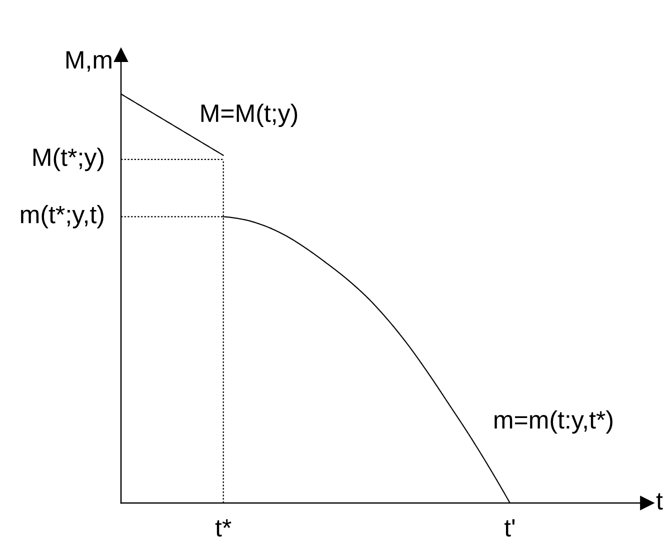 Image resolution: width=667 pixels, height=544 pixels. Describe the element at coordinates (223, 528) in the screenshot. I see `x-tick-label: t*` at that location.